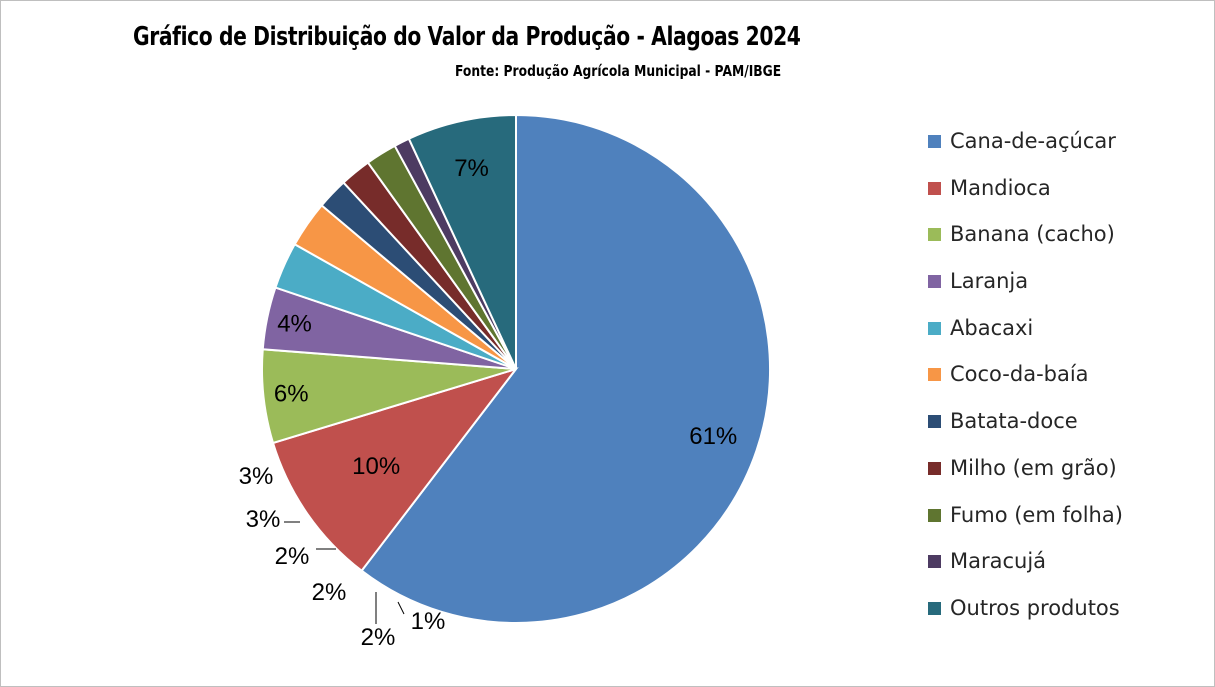 This screenshot has width=1215, height=687. I want to click on legend-item: Milho (em grão), so click(1025, 476).